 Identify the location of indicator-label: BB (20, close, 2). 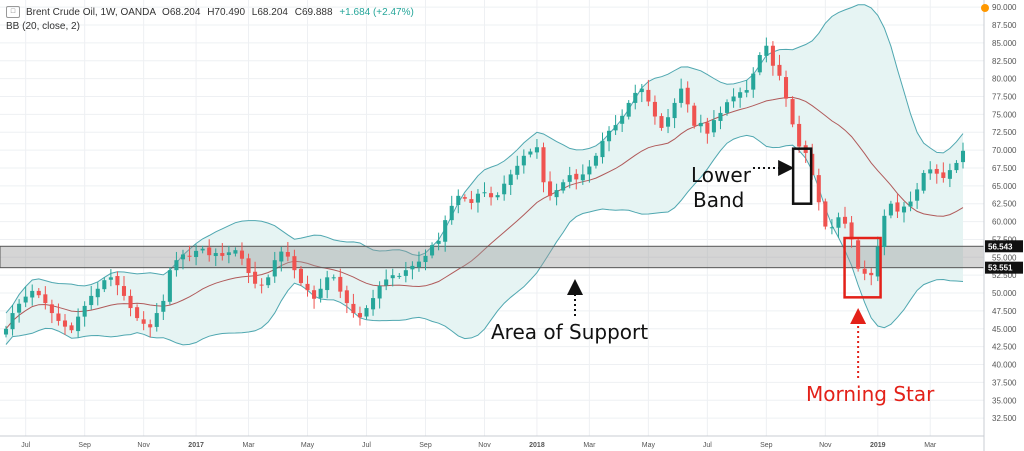
(43, 26).